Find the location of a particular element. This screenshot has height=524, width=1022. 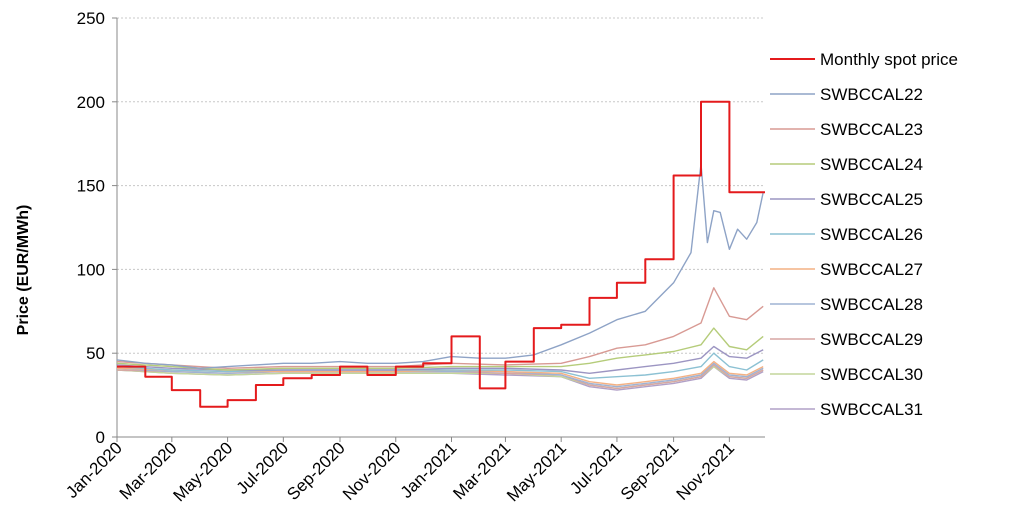

series-line-swbccal27 is located at coordinates (440, 373).